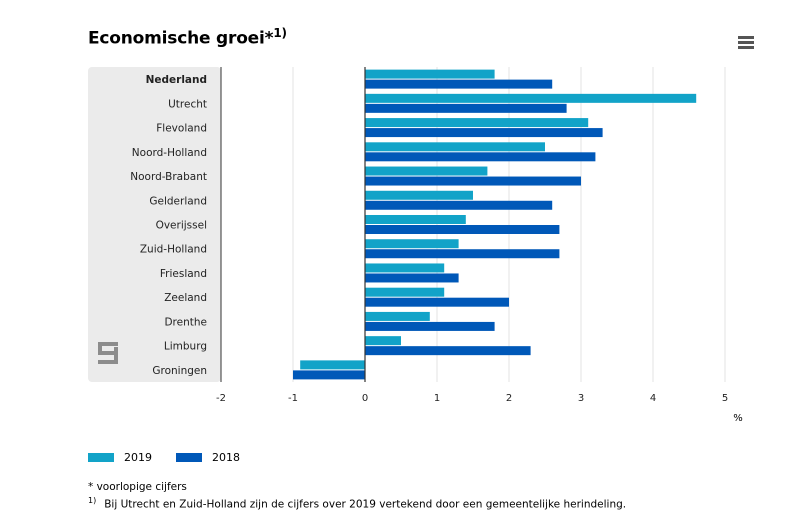 Image resolution: width=810 pixels, height=527 pixels. Describe the element at coordinates (477, 123) in the screenshot. I see `bar-2019-flevoland` at that location.